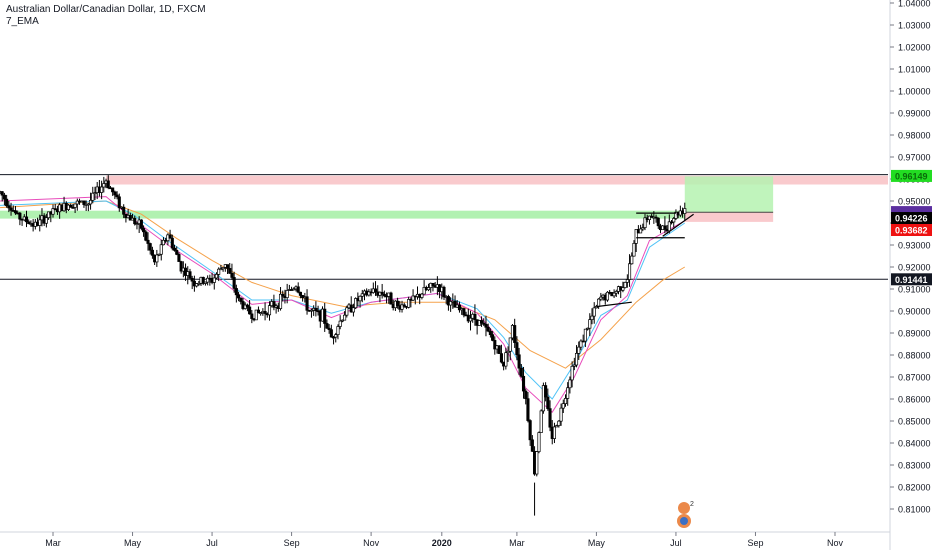  Describe the element at coordinates (914, 70) in the screenshot. I see `price-tick-label: 1.01000` at that location.